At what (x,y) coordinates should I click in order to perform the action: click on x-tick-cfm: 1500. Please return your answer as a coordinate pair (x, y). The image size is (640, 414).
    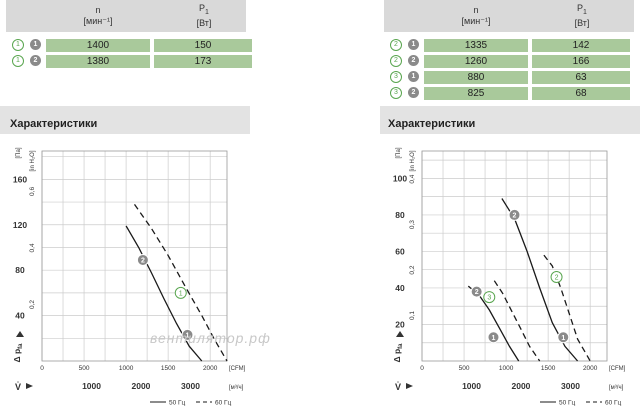
    Looking at the image, I should click on (548, 368).